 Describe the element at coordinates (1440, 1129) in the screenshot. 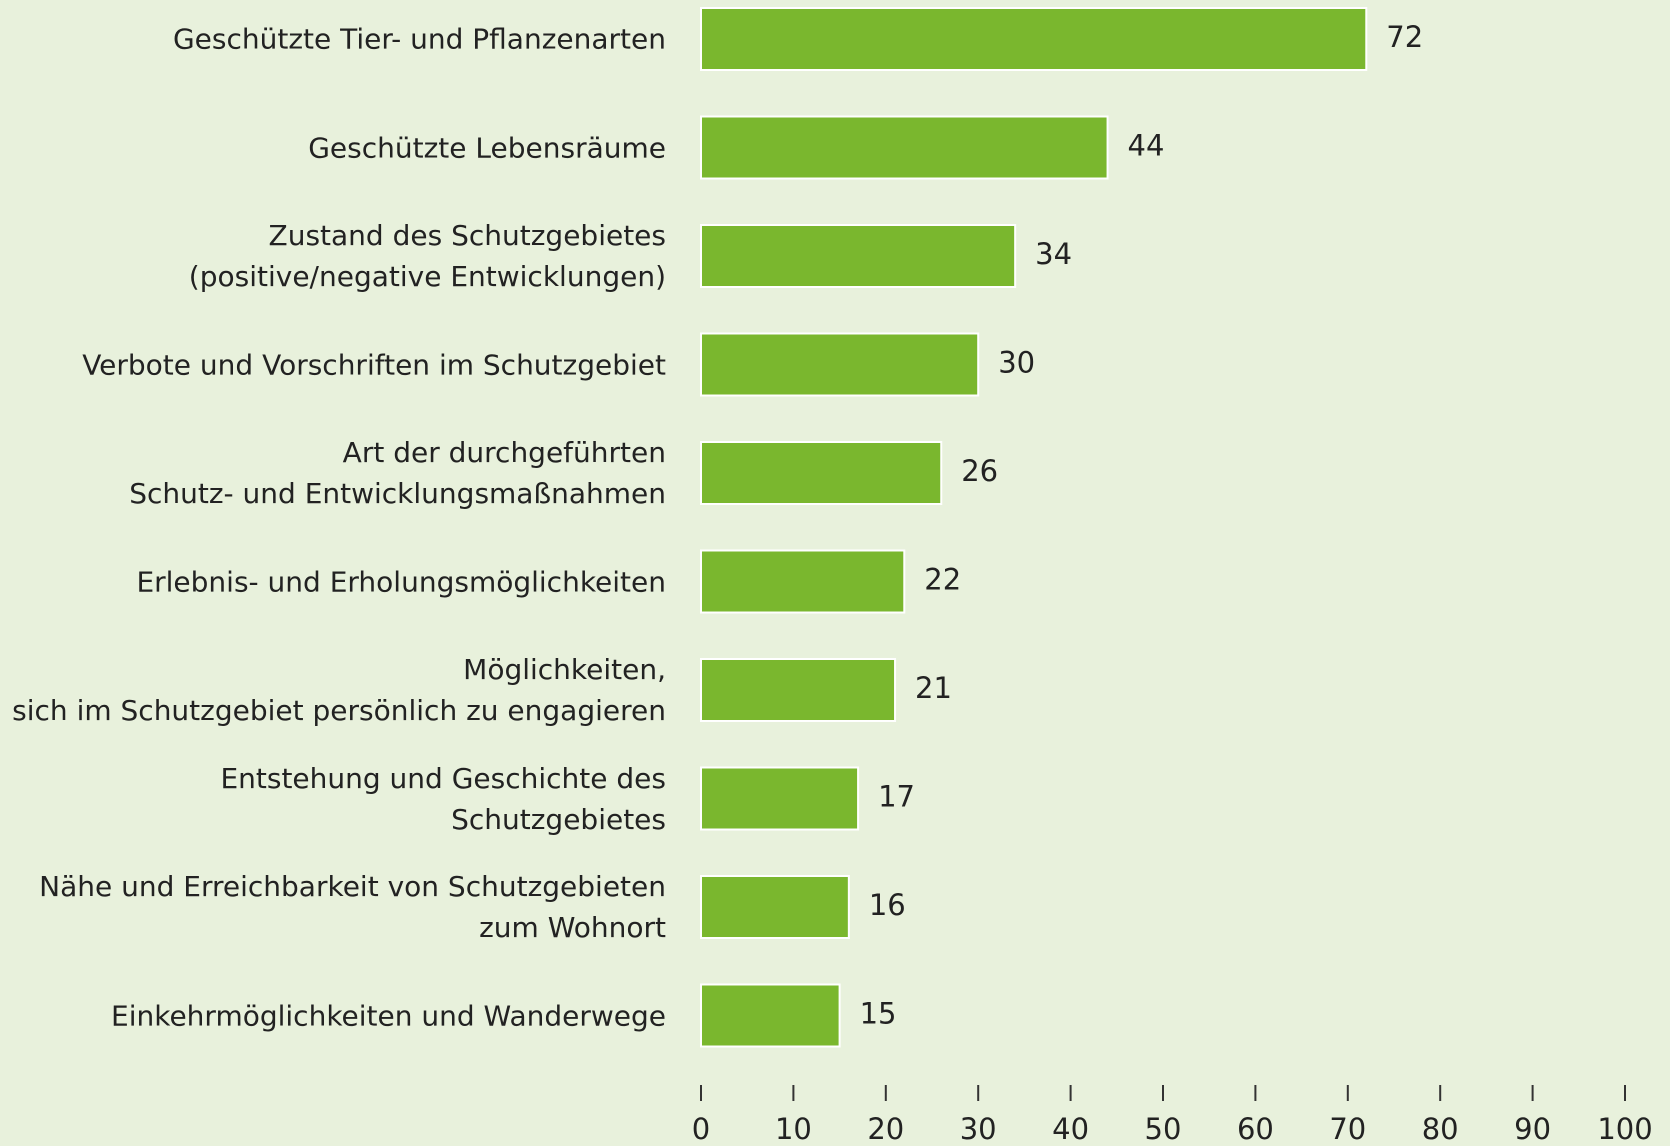

I see `x-tick-label: 80` at that location.